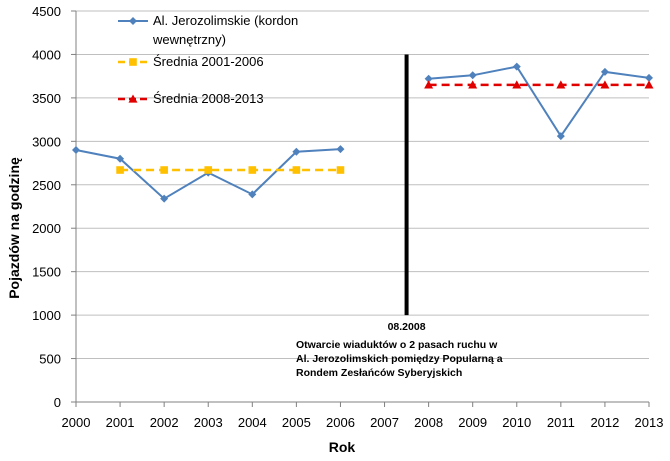 Image resolution: width=670 pixels, height=461 pixels. Describe the element at coordinates (252, 422) in the screenshot. I see `x-tick-label: 2004` at that location.